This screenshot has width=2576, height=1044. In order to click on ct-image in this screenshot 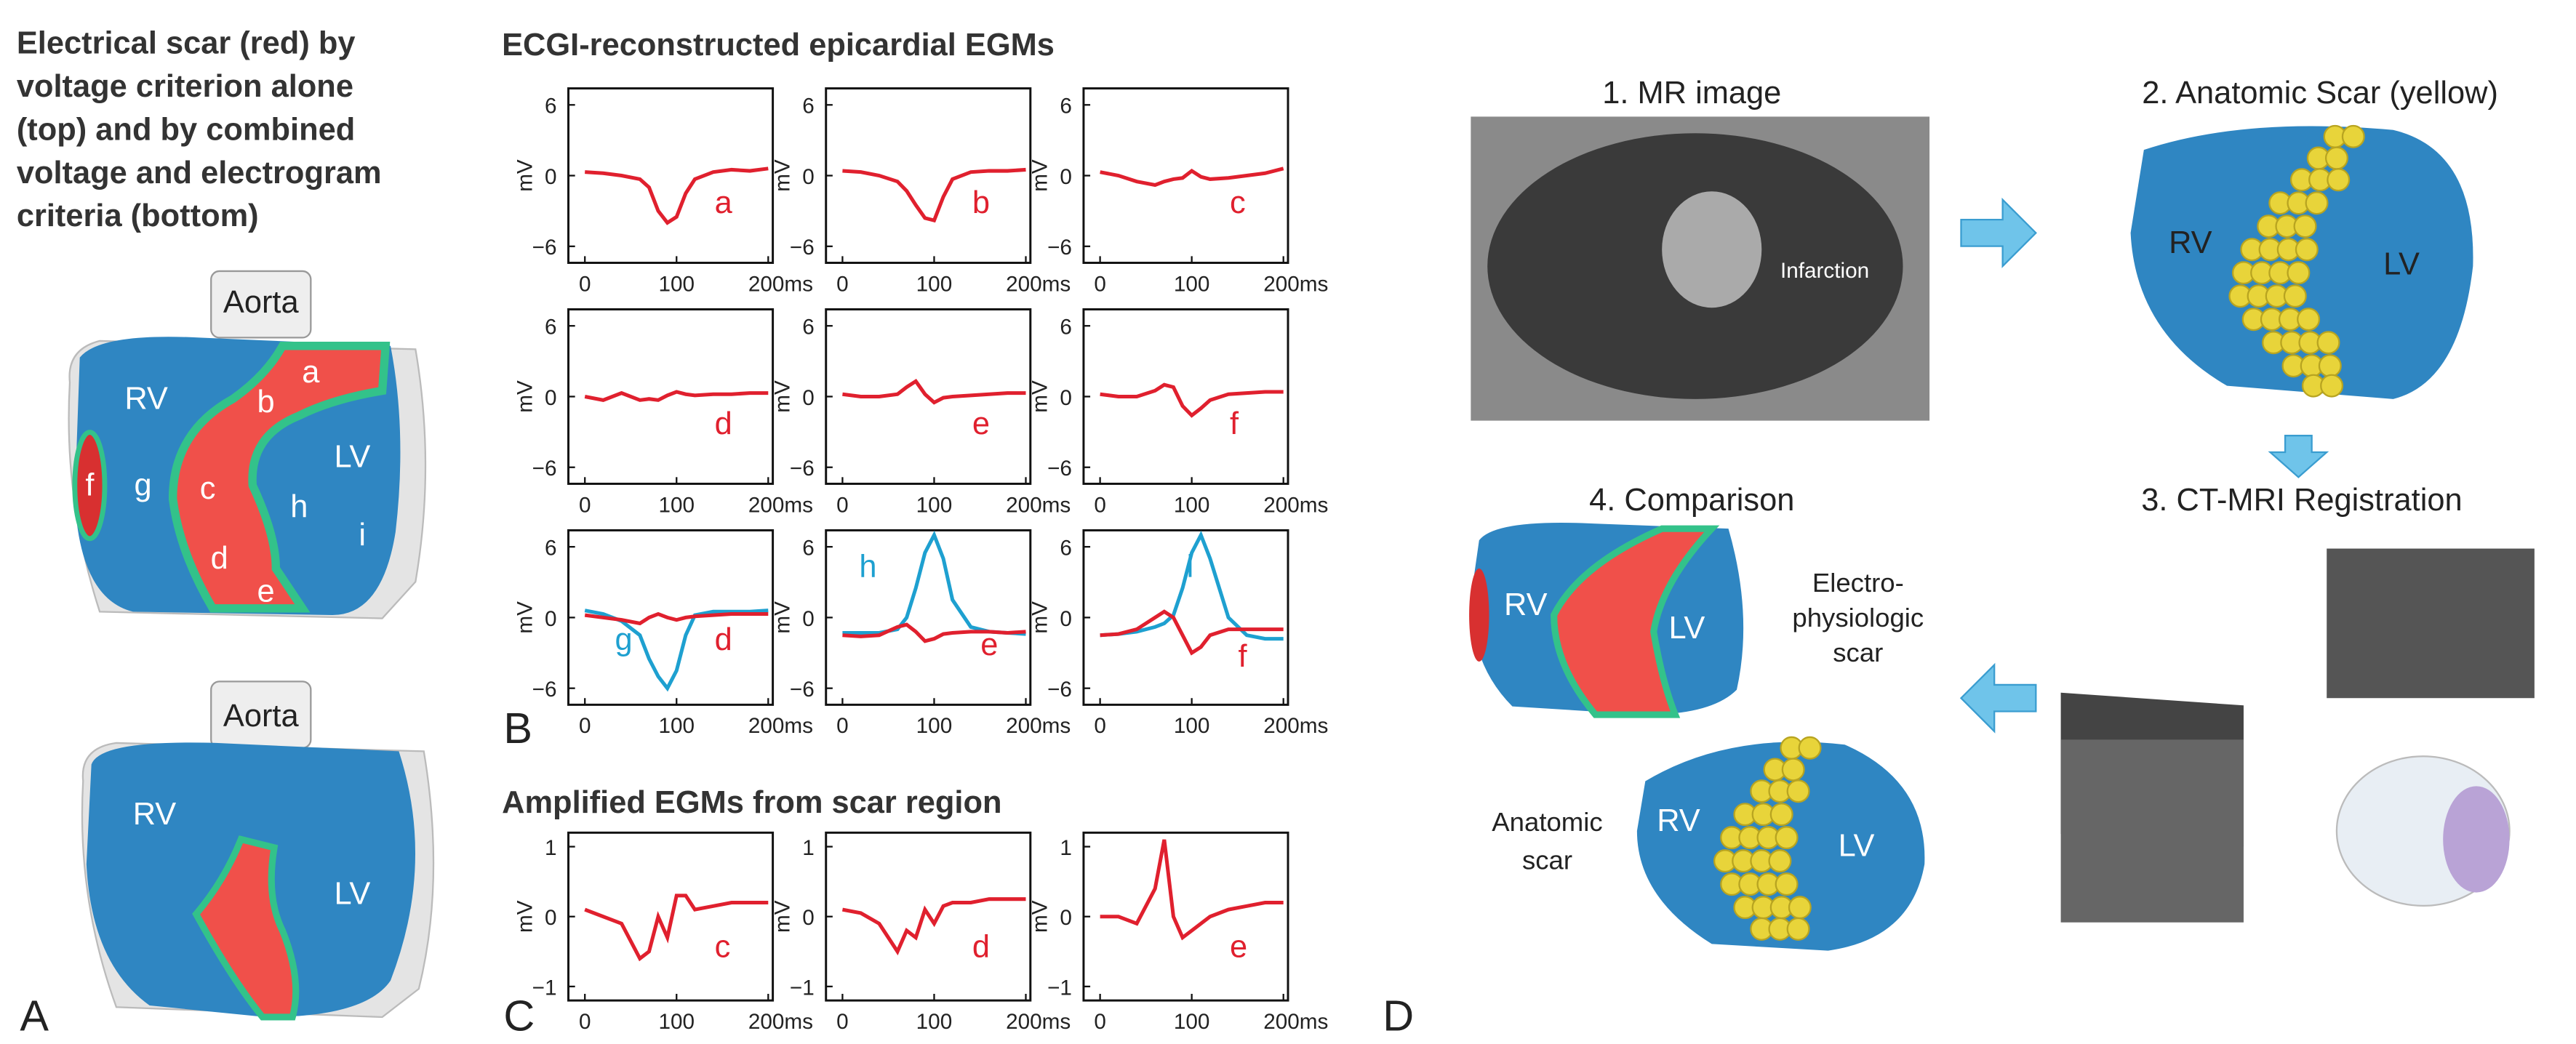, I will do `click(2152, 831)`.